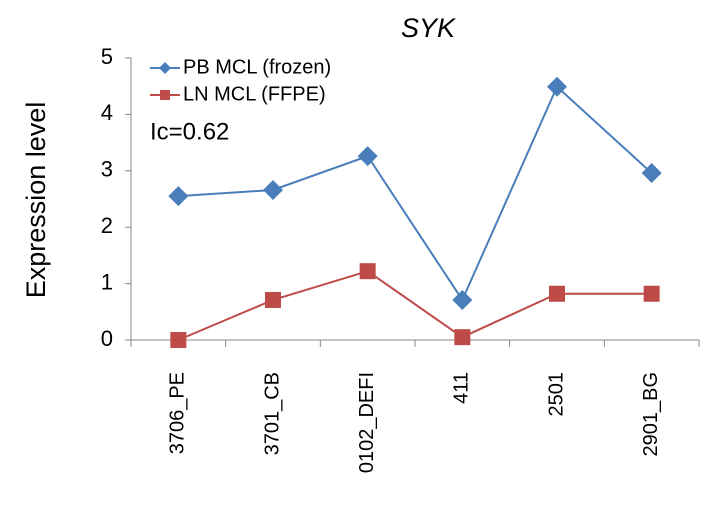 The width and height of the screenshot is (713, 518). Describe the element at coordinates (257, 67) in the screenshot. I see `legend-label: PB MCL (frozen)` at that location.